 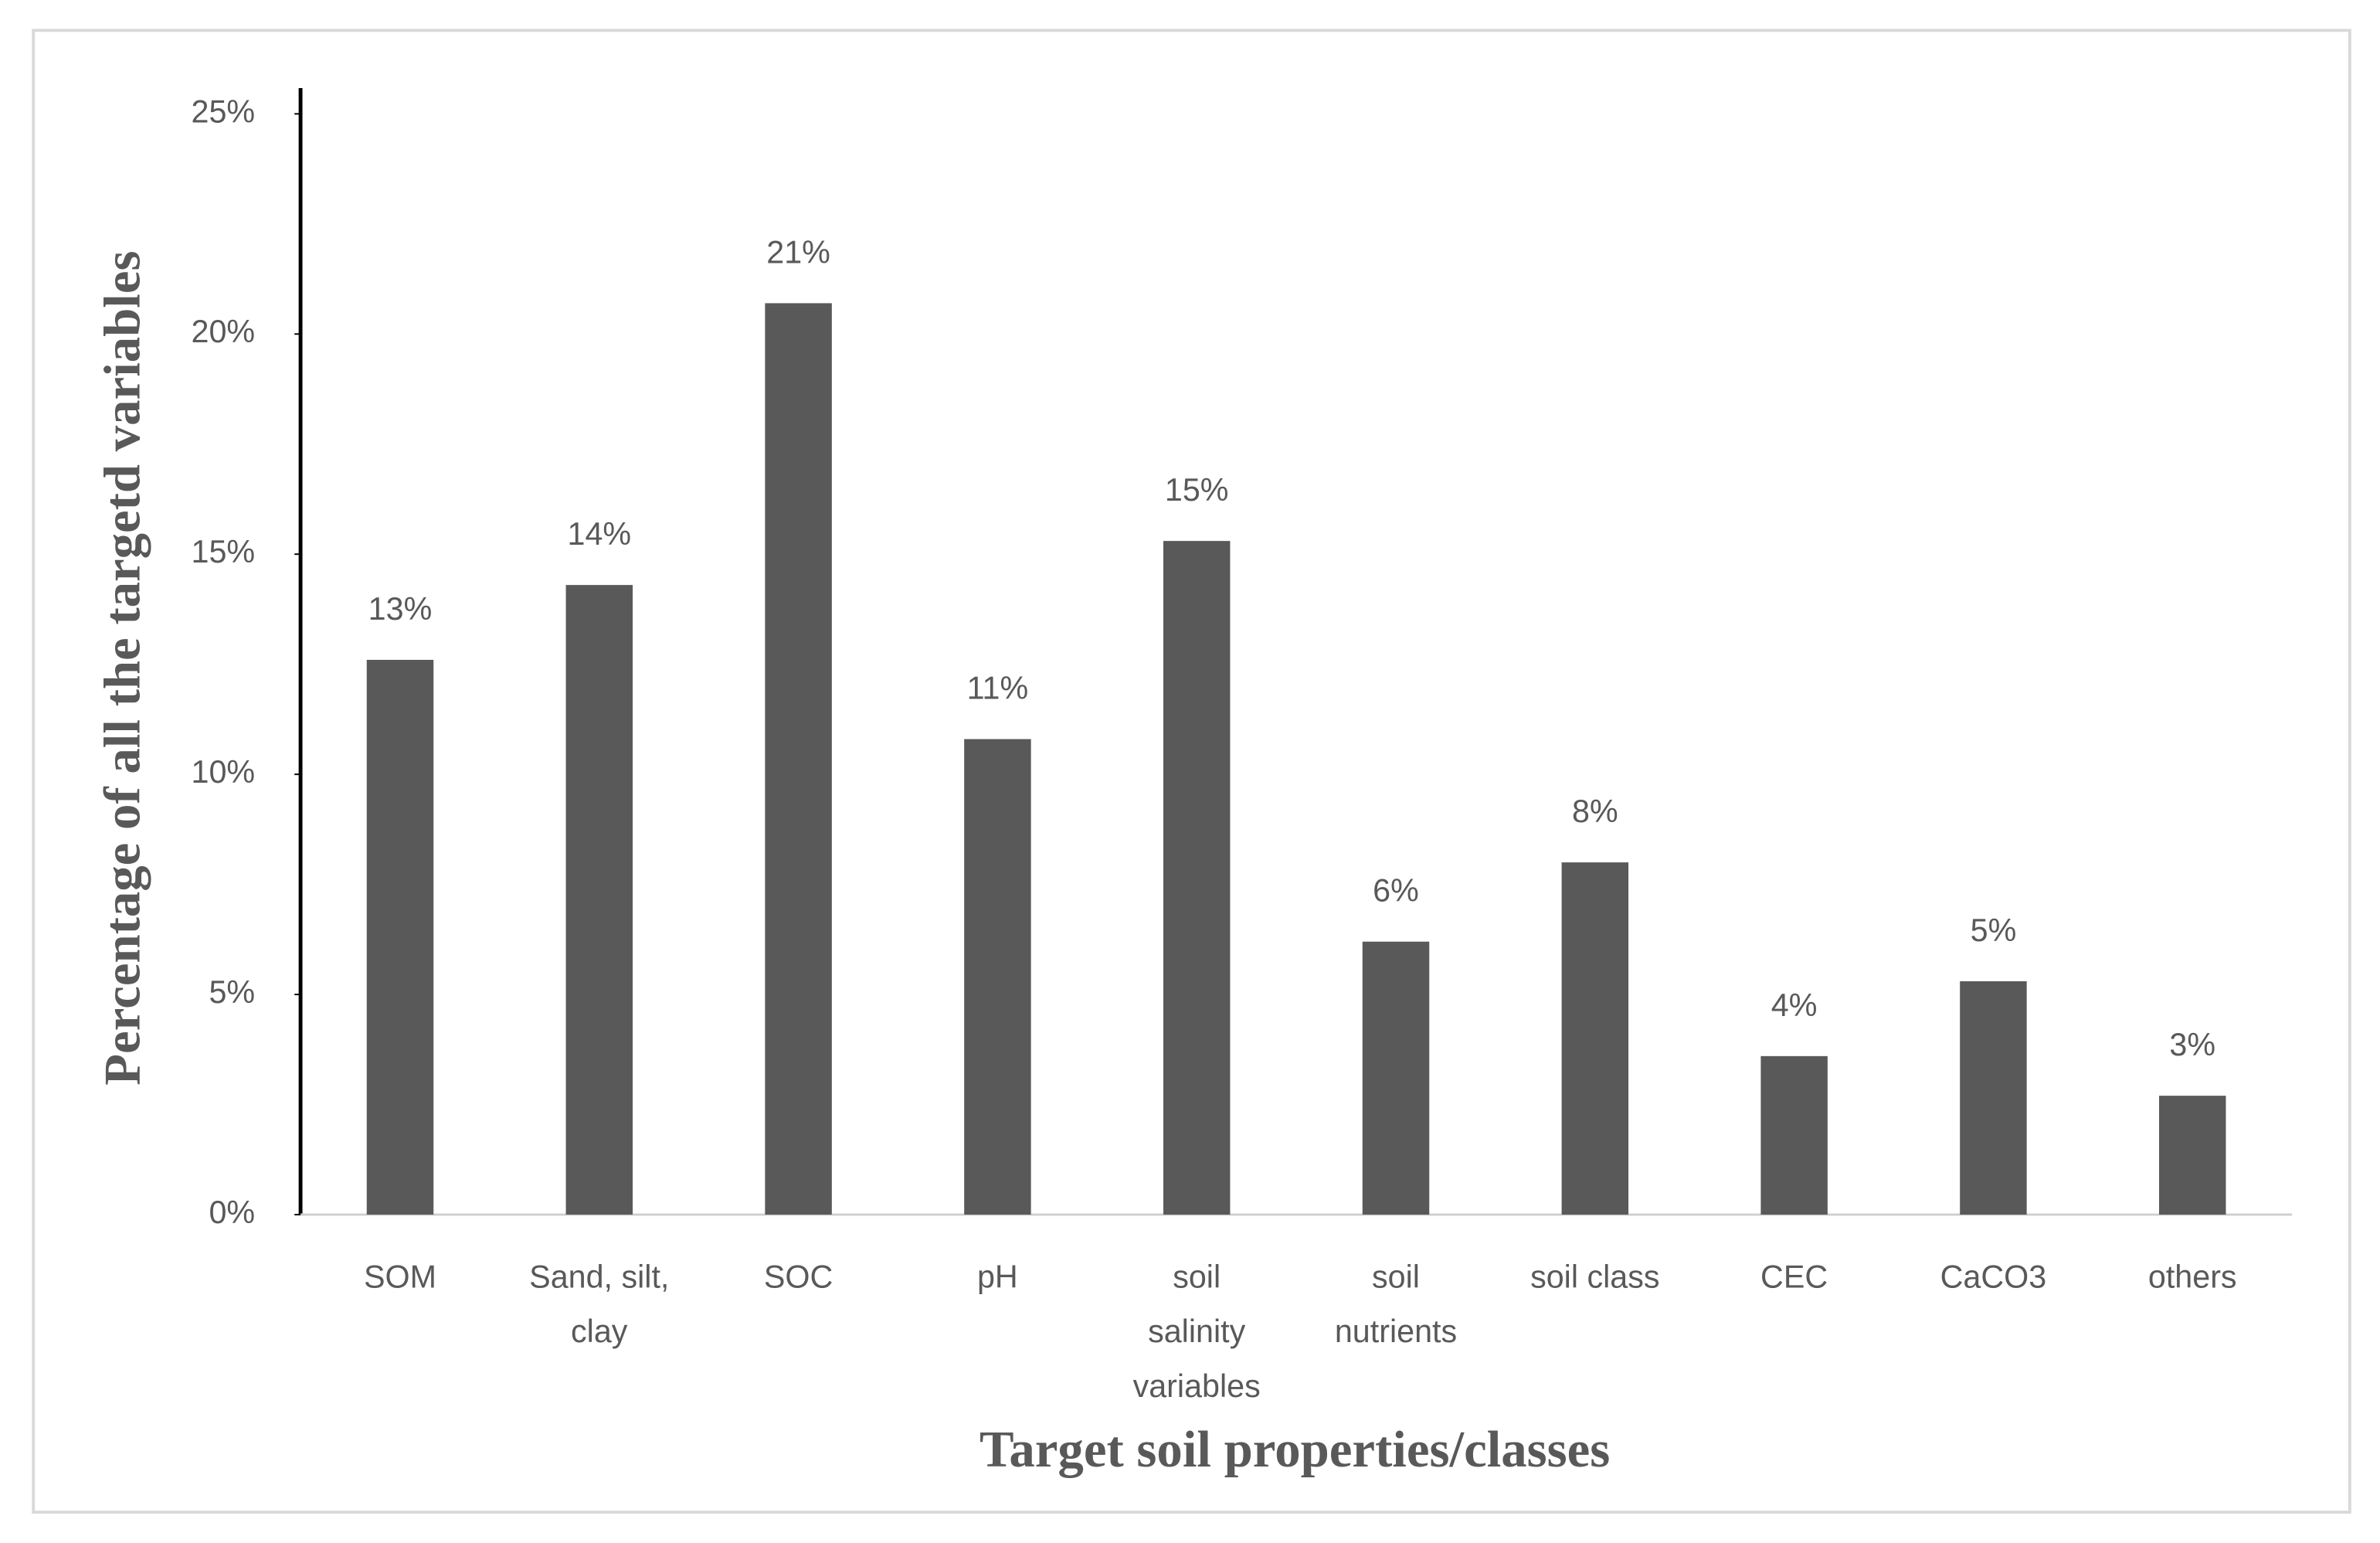 I want to click on value-label: 14%, so click(x=600, y=534).